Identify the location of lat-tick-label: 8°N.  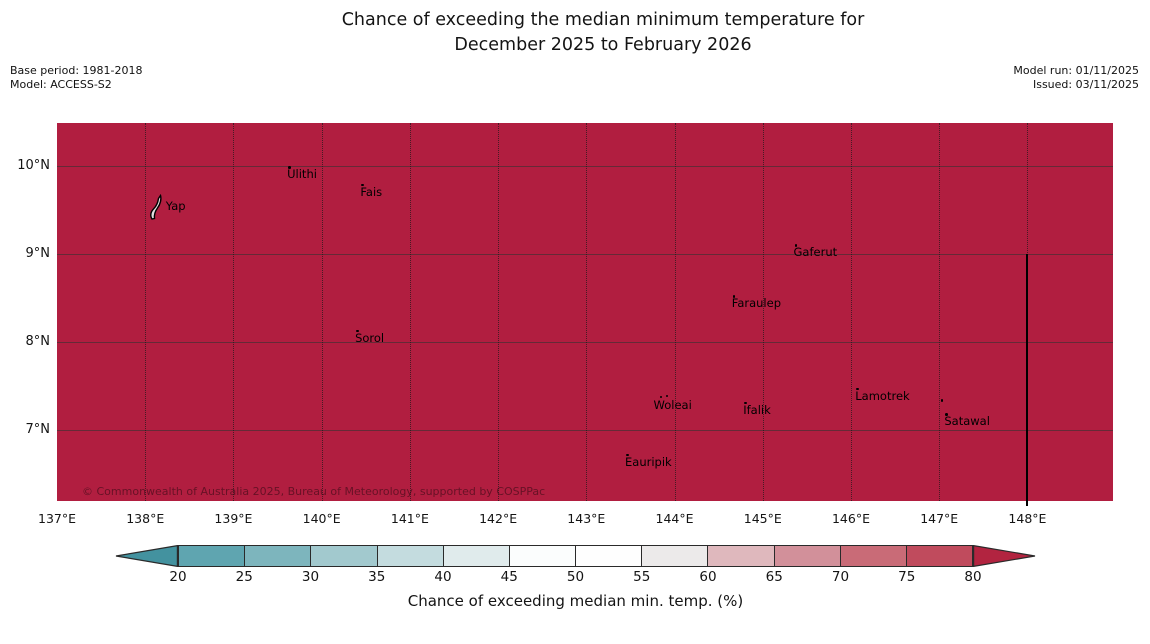
(38, 341).